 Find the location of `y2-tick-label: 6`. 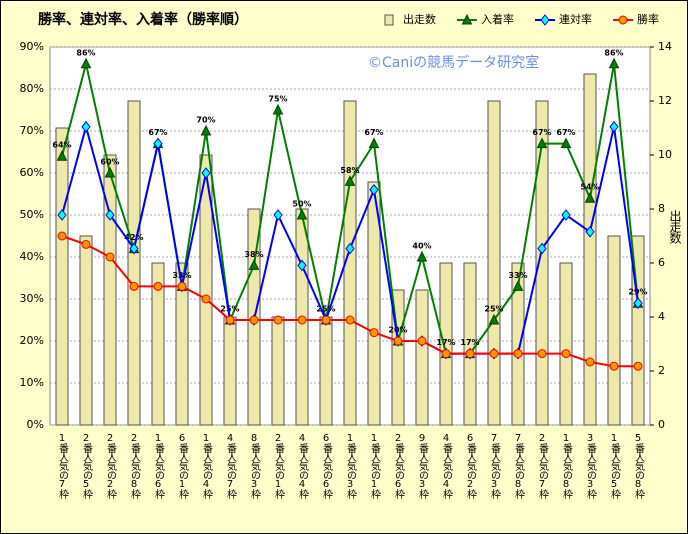

y2-tick-label: 6 is located at coordinates (661, 262).